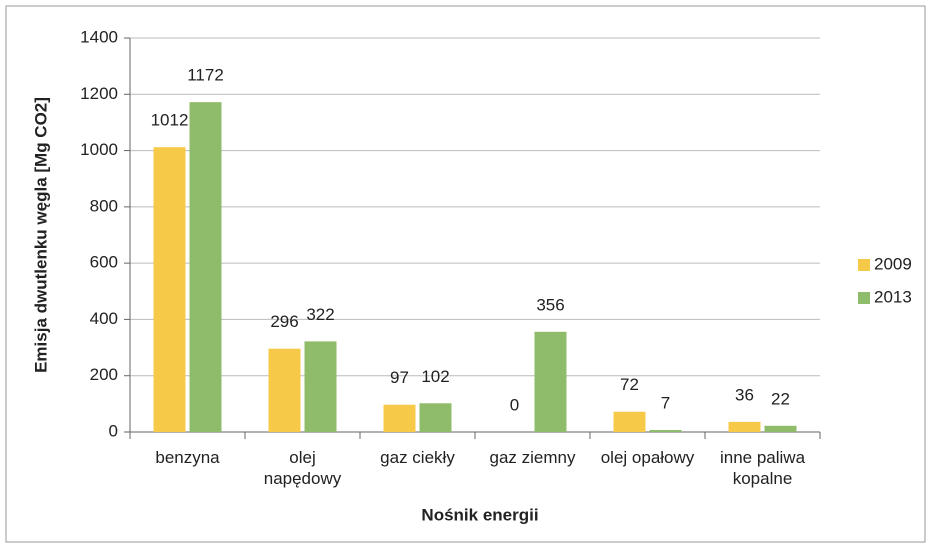  I want to click on y-tick-label: 1400, so click(99, 36).